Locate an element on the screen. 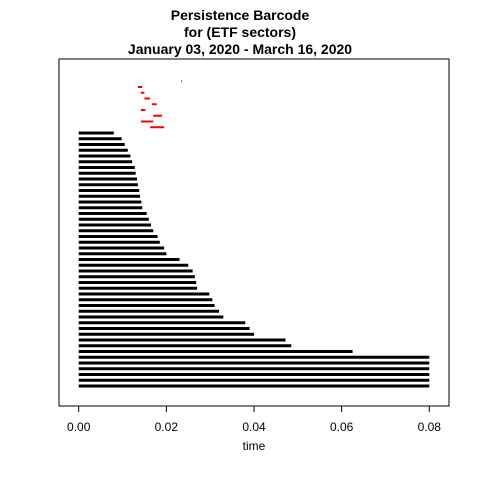  x-tick-label: 0.04 is located at coordinates (254, 427).